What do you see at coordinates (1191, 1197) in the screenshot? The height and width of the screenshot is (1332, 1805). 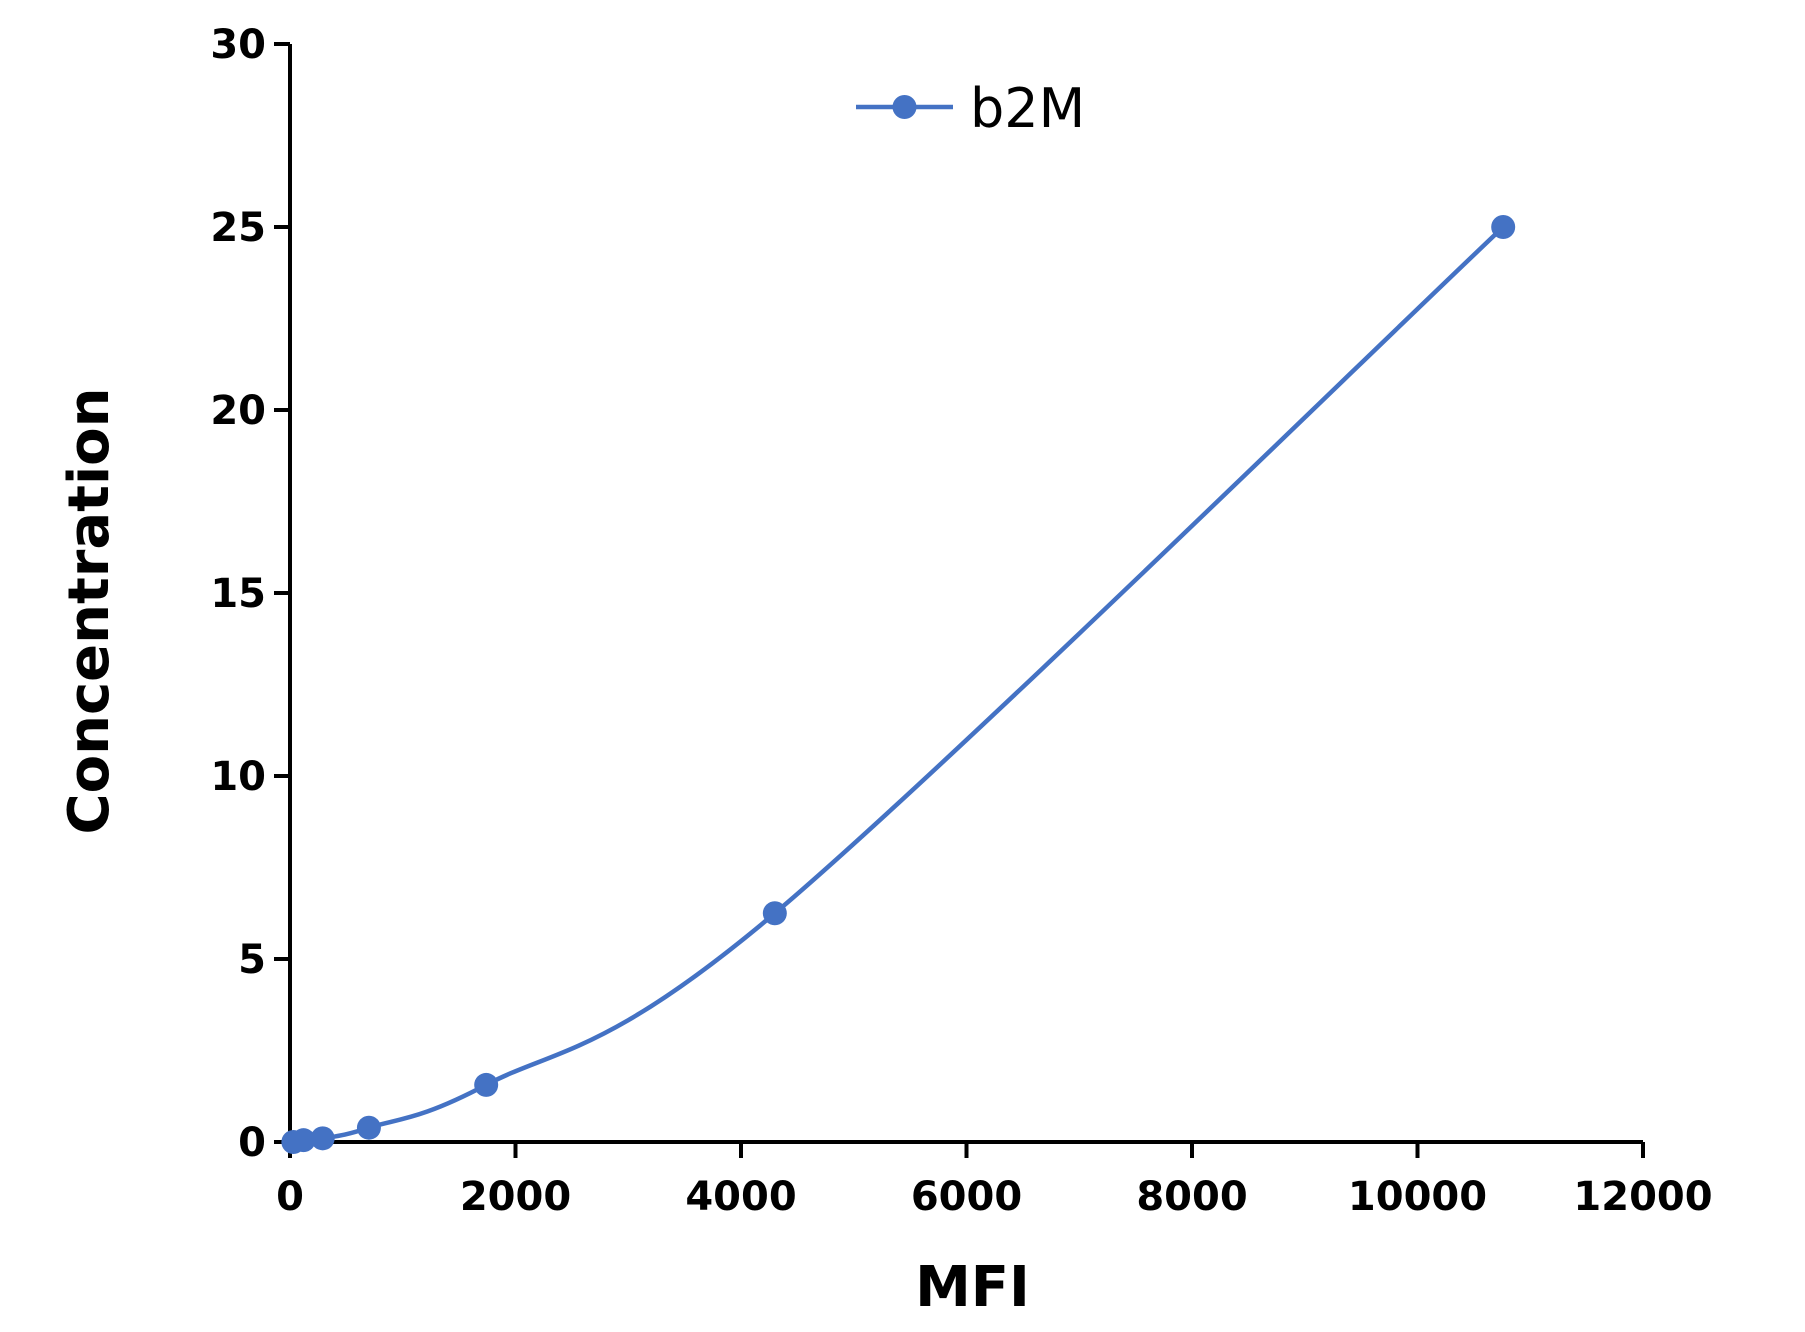 I see `x-tick-label: 8000` at bounding box center [1191, 1197].